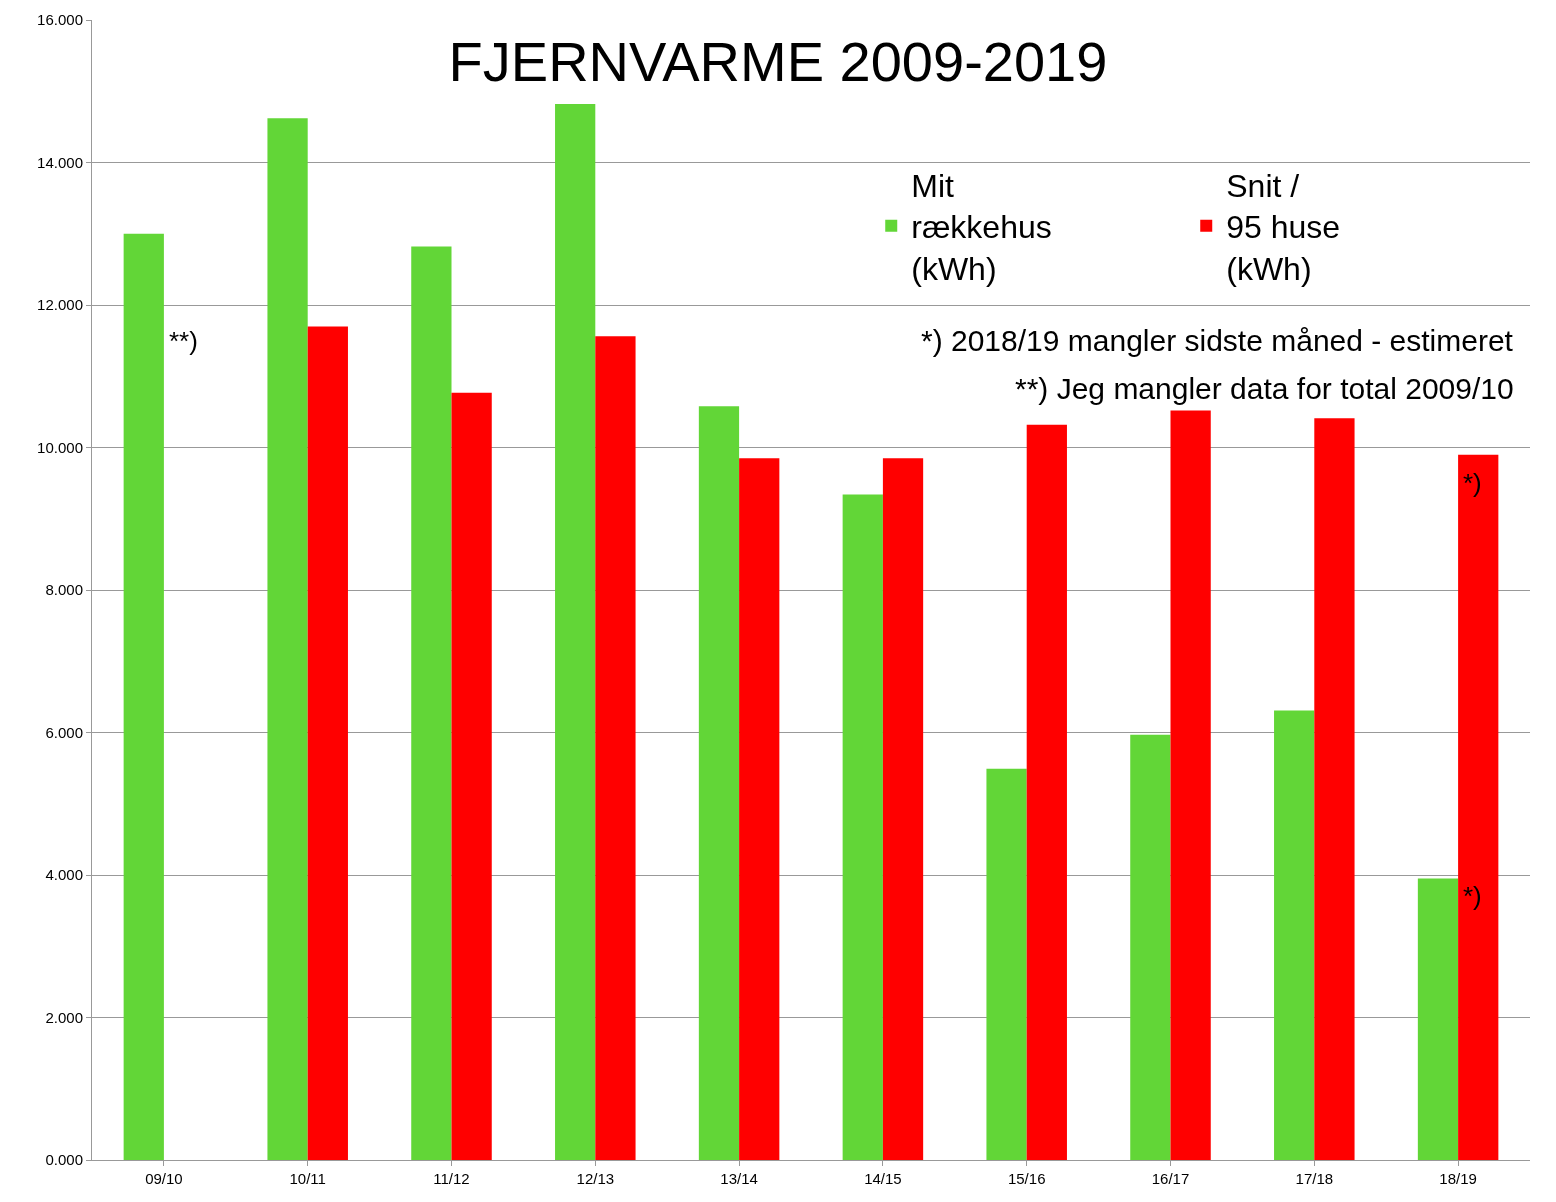  What do you see at coordinates (1264, 388) in the screenshot?
I see `annotation: **) Jeg mangler data for total 2009/10` at bounding box center [1264, 388].